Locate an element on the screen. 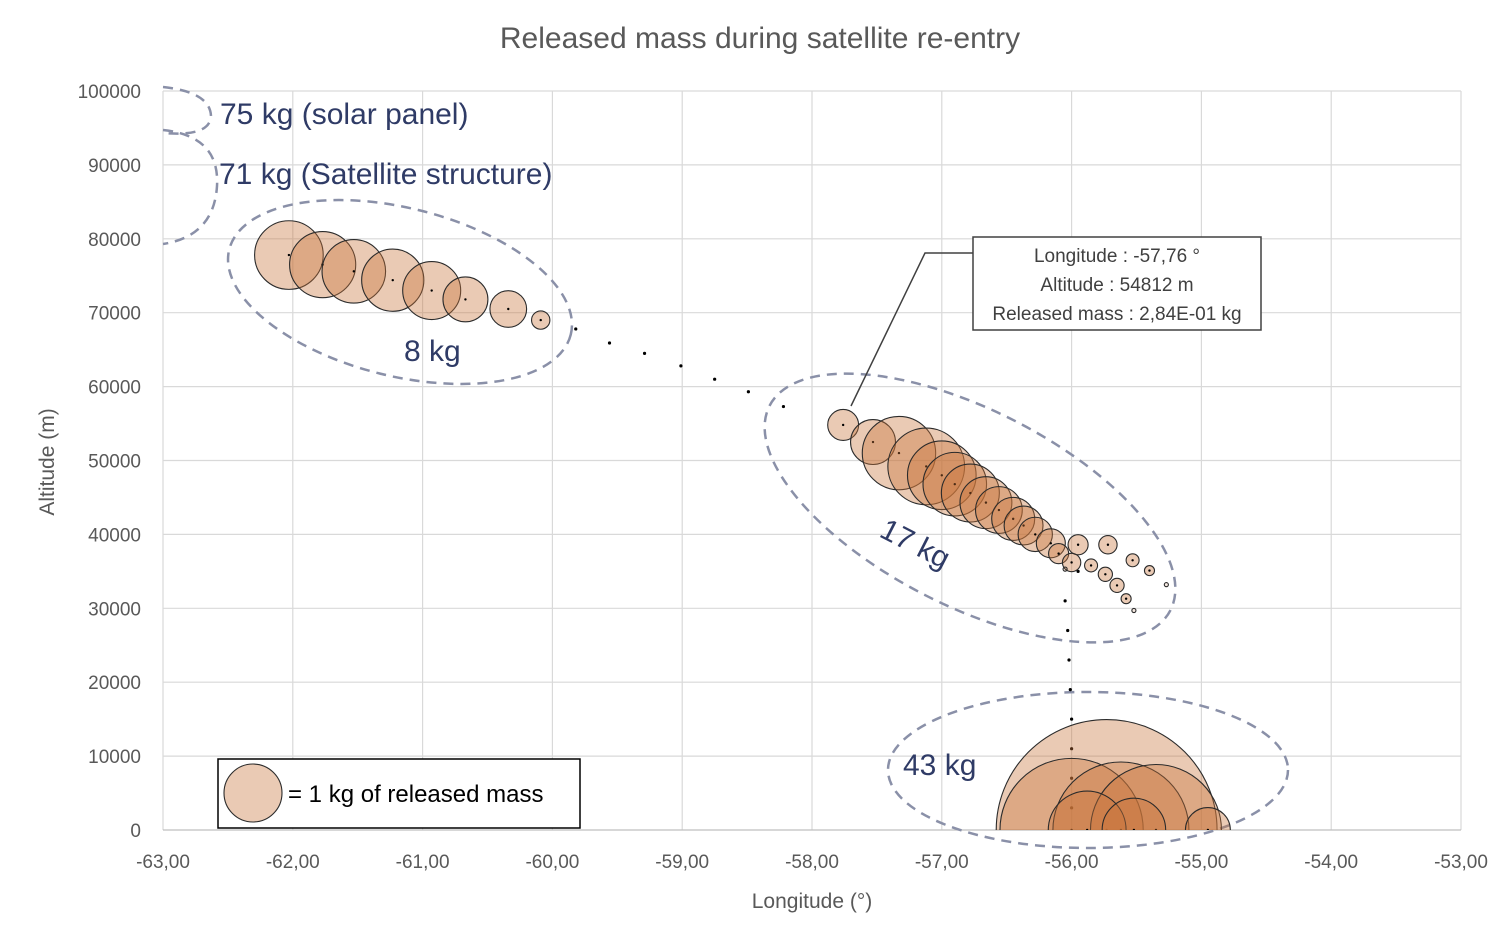 The width and height of the screenshot is (1500, 945). x-tick-label: -55,00 is located at coordinates (1201, 862).